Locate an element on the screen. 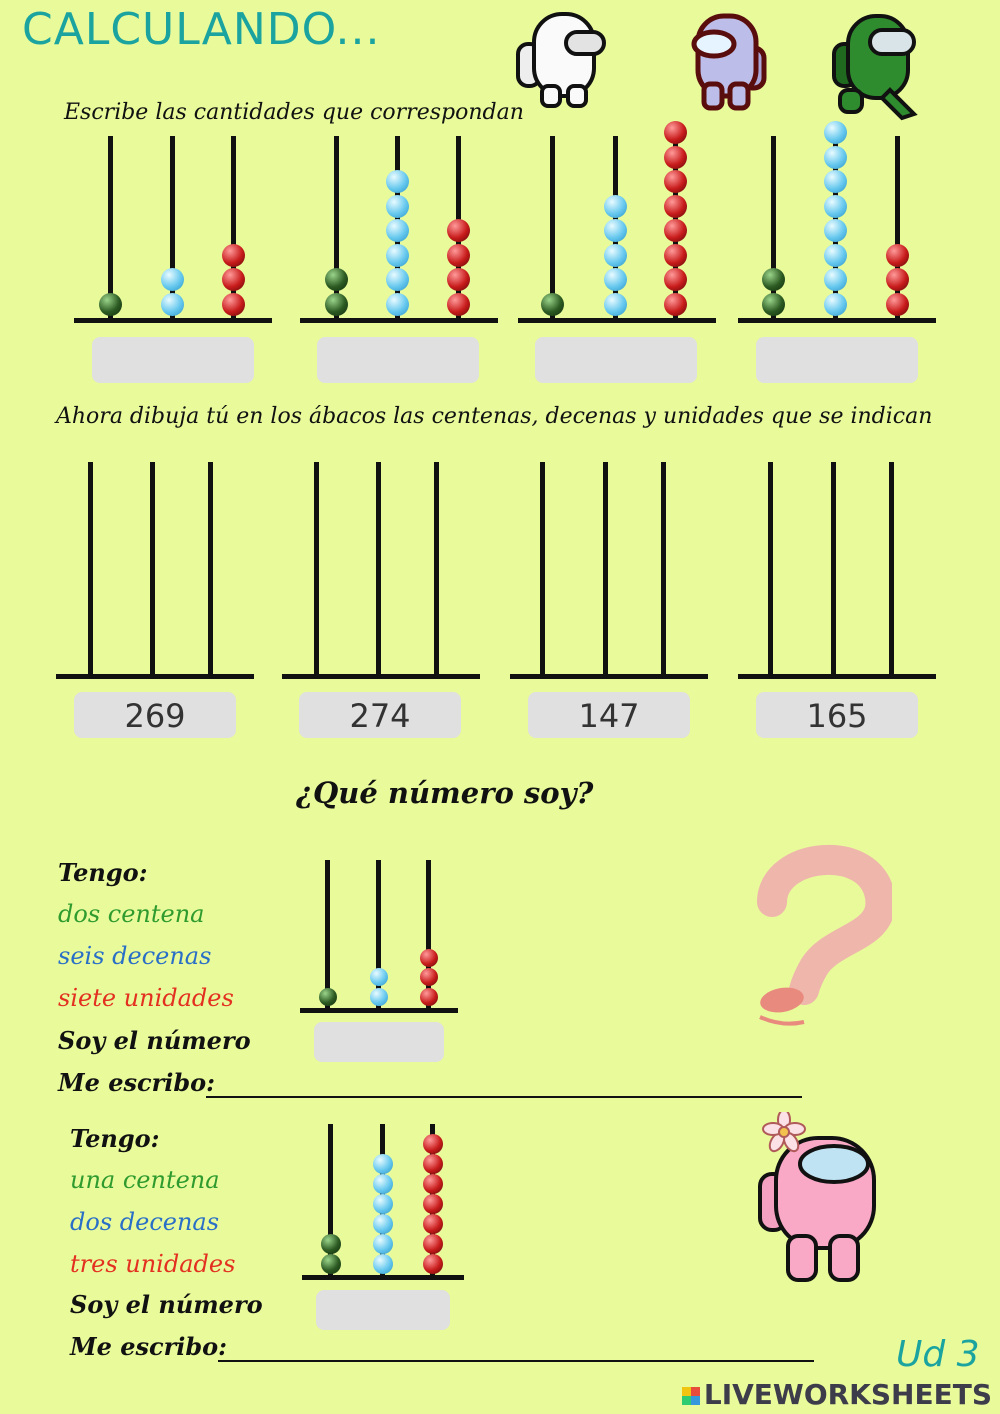 Image resolution: width=1000 pixels, height=1414 pixels. abacus2-3-base is located at coordinates (609, 676).